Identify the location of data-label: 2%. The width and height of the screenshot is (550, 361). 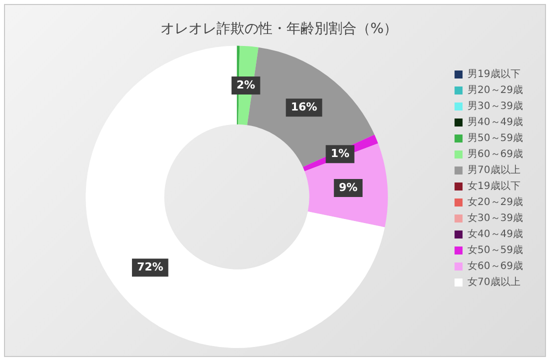
(246, 85).